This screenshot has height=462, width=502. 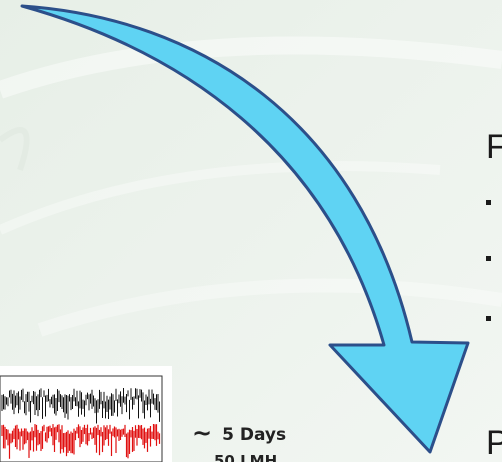 I want to click on flux-plot-svg, so click(x=81, y=418).